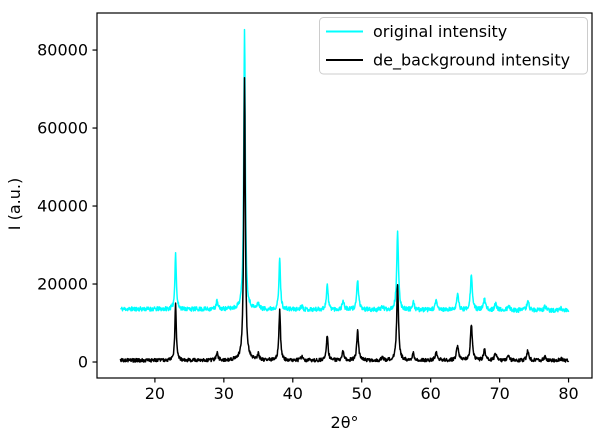 The image size is (601, 440). What do you see at coordinates (345, 422) in the screenshot?
I see `x-axis-label: 2θ°` at bounding box center [345, 422].